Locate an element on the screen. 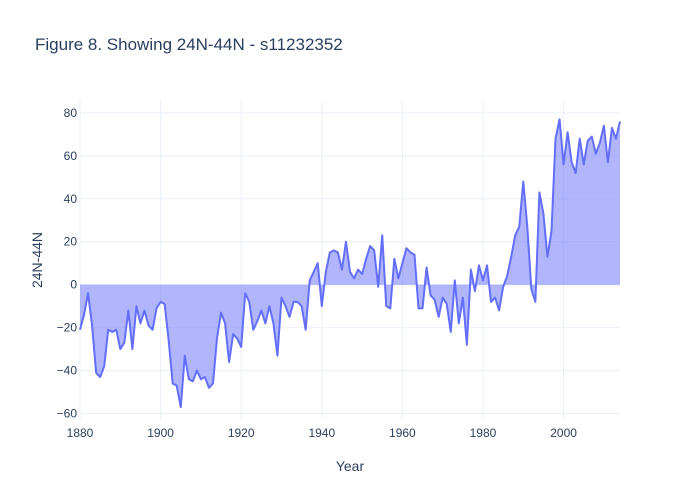  x-axis-title: Year is located at coordinates (350, 466).